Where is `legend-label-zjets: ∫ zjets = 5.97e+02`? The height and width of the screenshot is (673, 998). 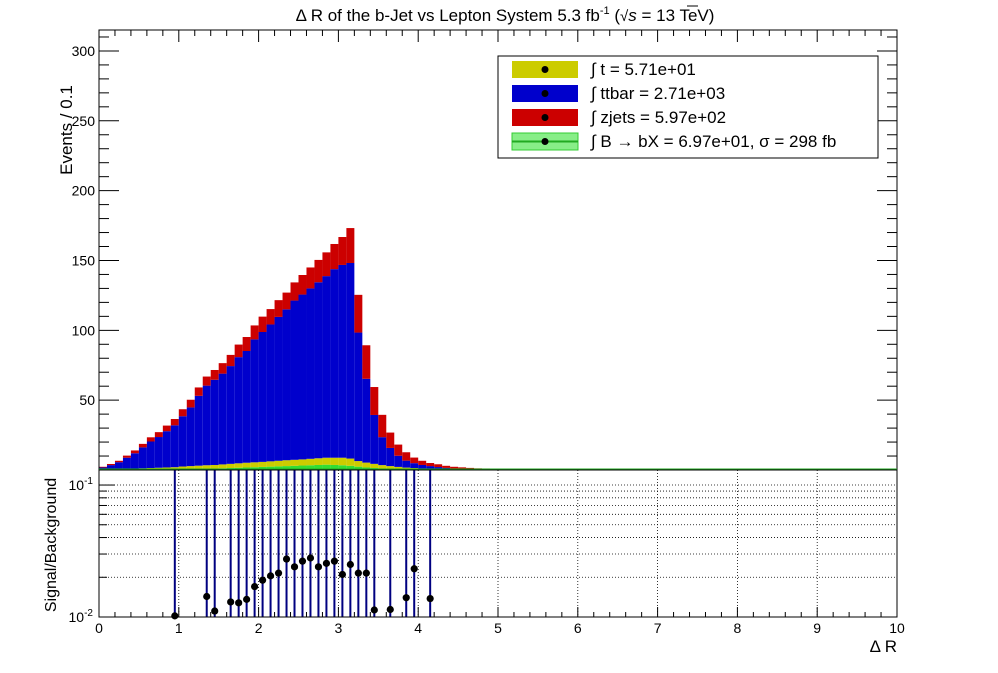
legend-label-zjets: ∫ zjets = 5.97e+02 is located at coordinates (658, 117).